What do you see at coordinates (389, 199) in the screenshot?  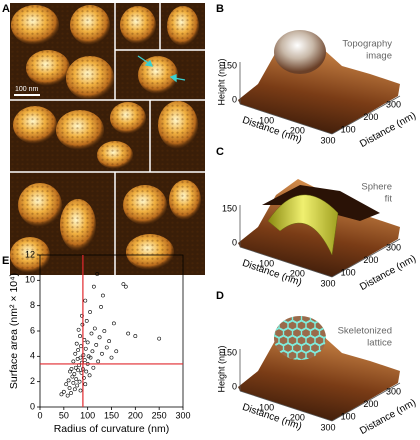 I see `plot-caption: fit` at bounding box center [389, 199].